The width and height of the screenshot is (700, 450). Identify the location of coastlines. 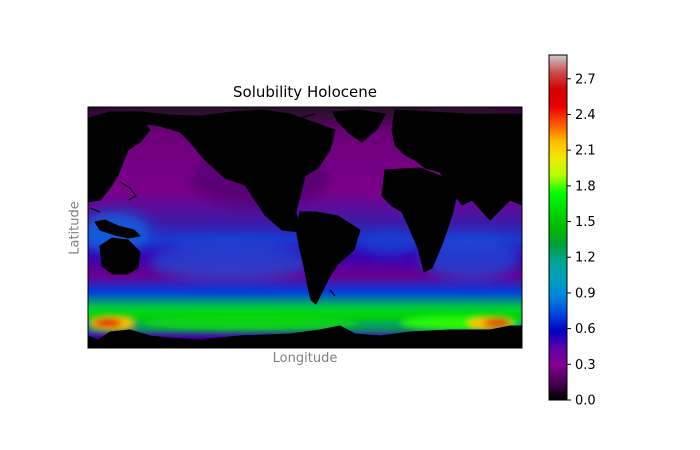
(212, 205).